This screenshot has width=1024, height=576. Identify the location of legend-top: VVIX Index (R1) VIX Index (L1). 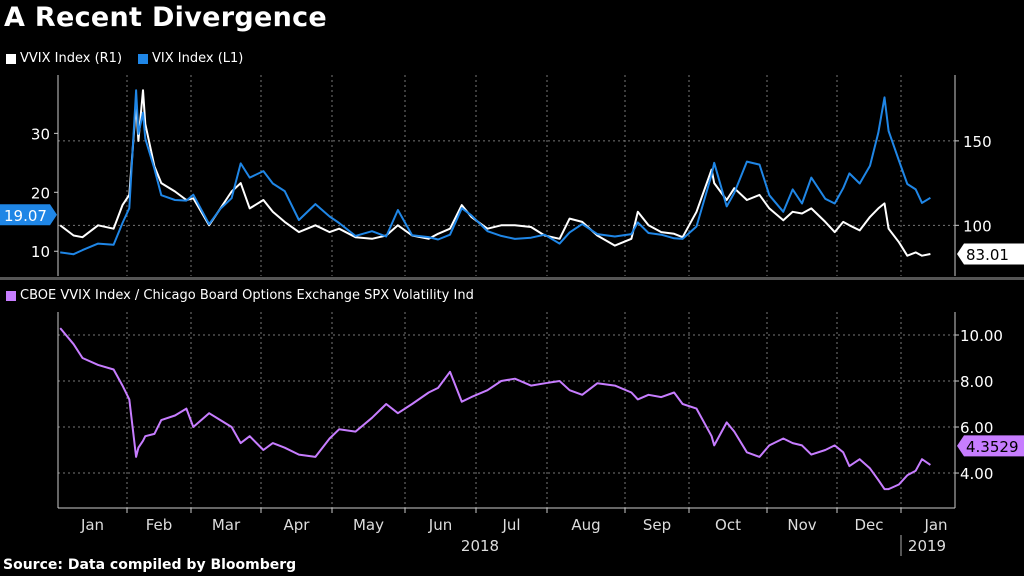
(124, 58).